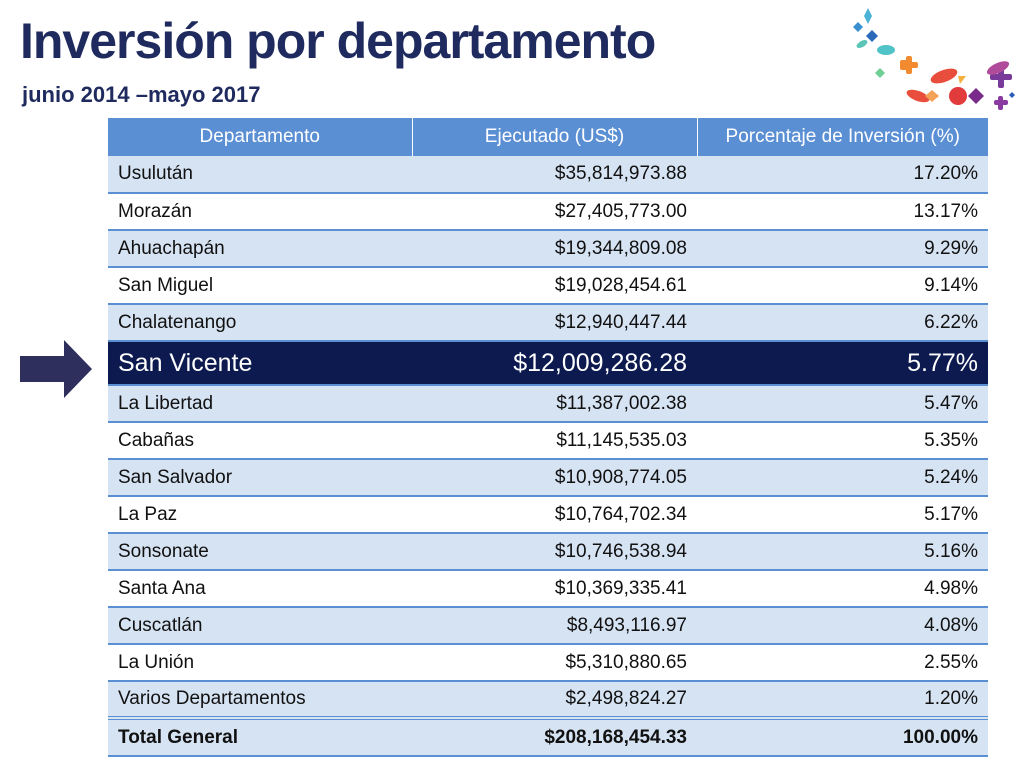 The image size is (1024, 768). Describe the element at coordinates (842, 626) in the screenshot. I see `cell-porcentaje: 4.08%` at that location.